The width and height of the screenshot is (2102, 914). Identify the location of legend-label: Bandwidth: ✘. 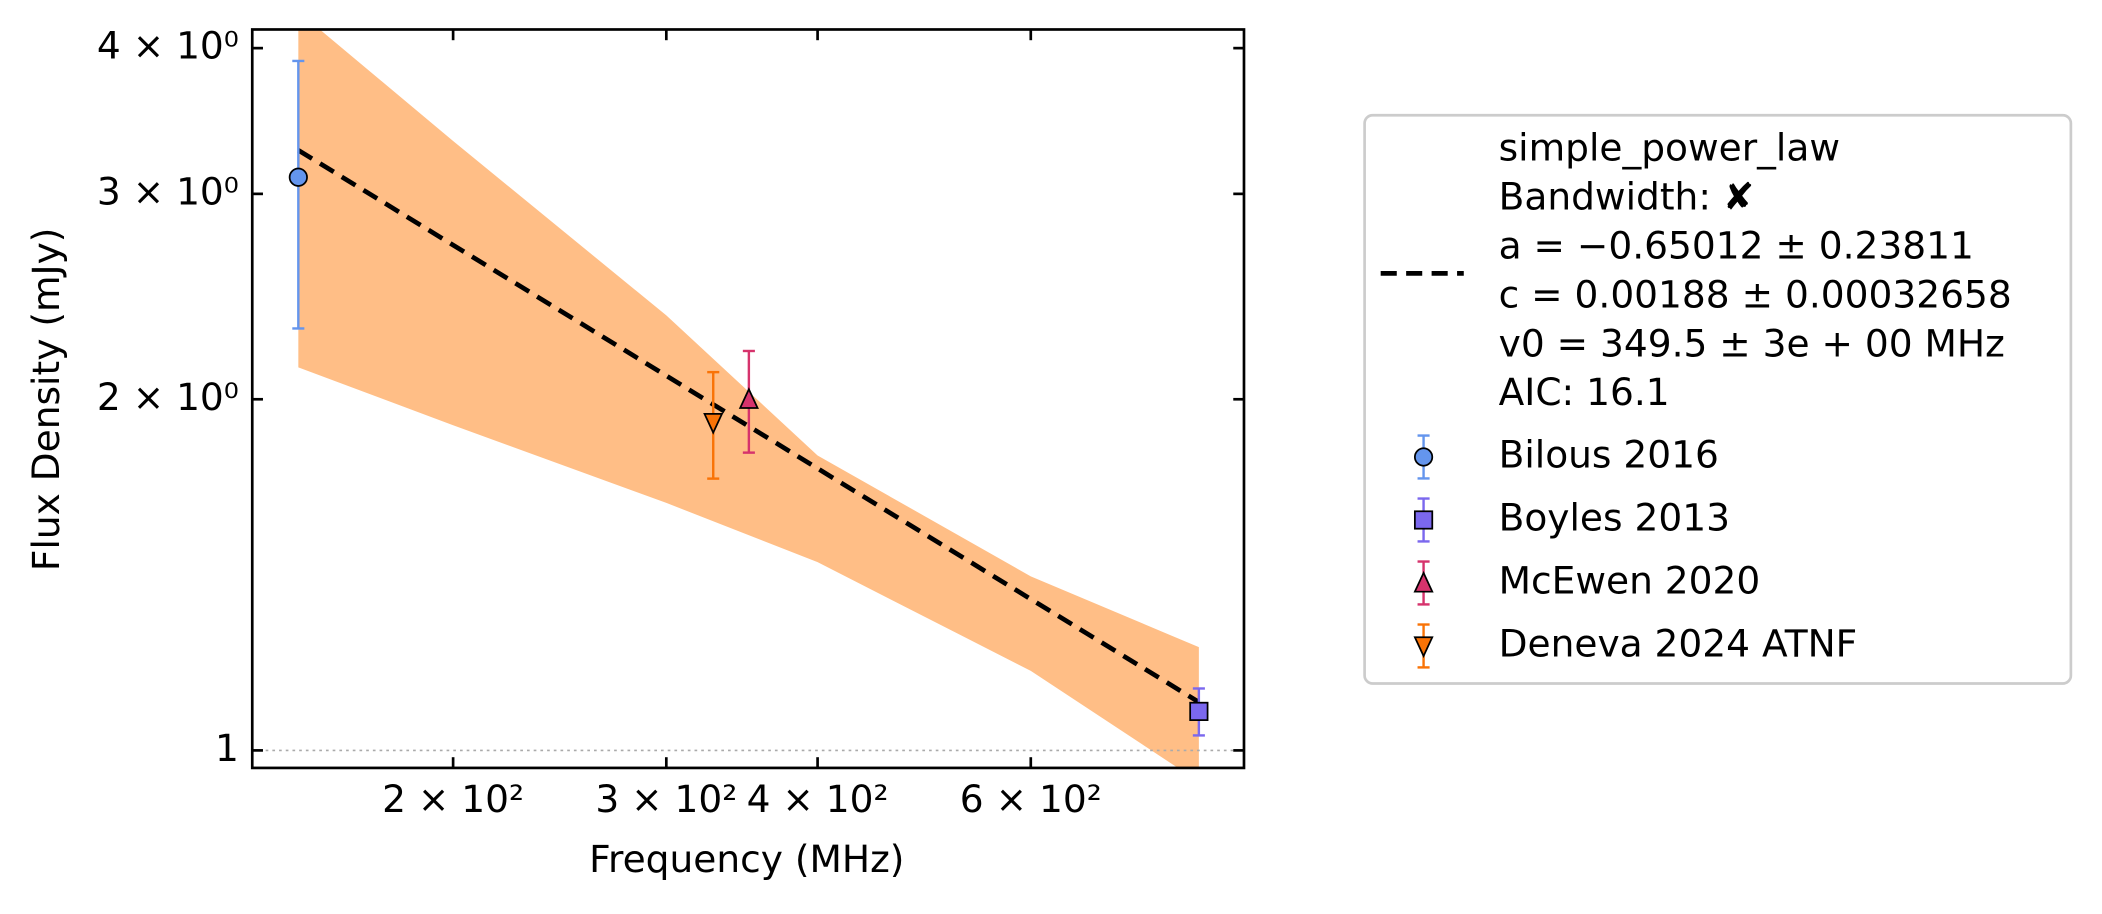
(1627, 197).